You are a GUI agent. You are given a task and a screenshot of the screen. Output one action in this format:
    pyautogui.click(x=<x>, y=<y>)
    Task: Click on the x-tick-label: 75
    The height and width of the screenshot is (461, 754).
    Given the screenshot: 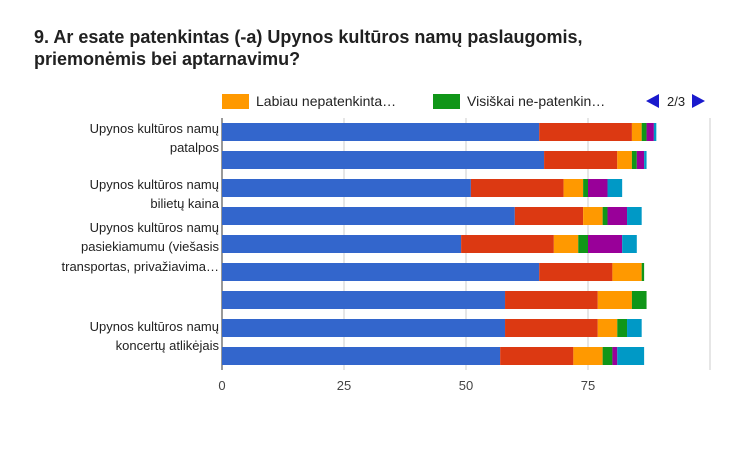 What is the action you would take?
    pyautogui.click(x=588, y=385)
    